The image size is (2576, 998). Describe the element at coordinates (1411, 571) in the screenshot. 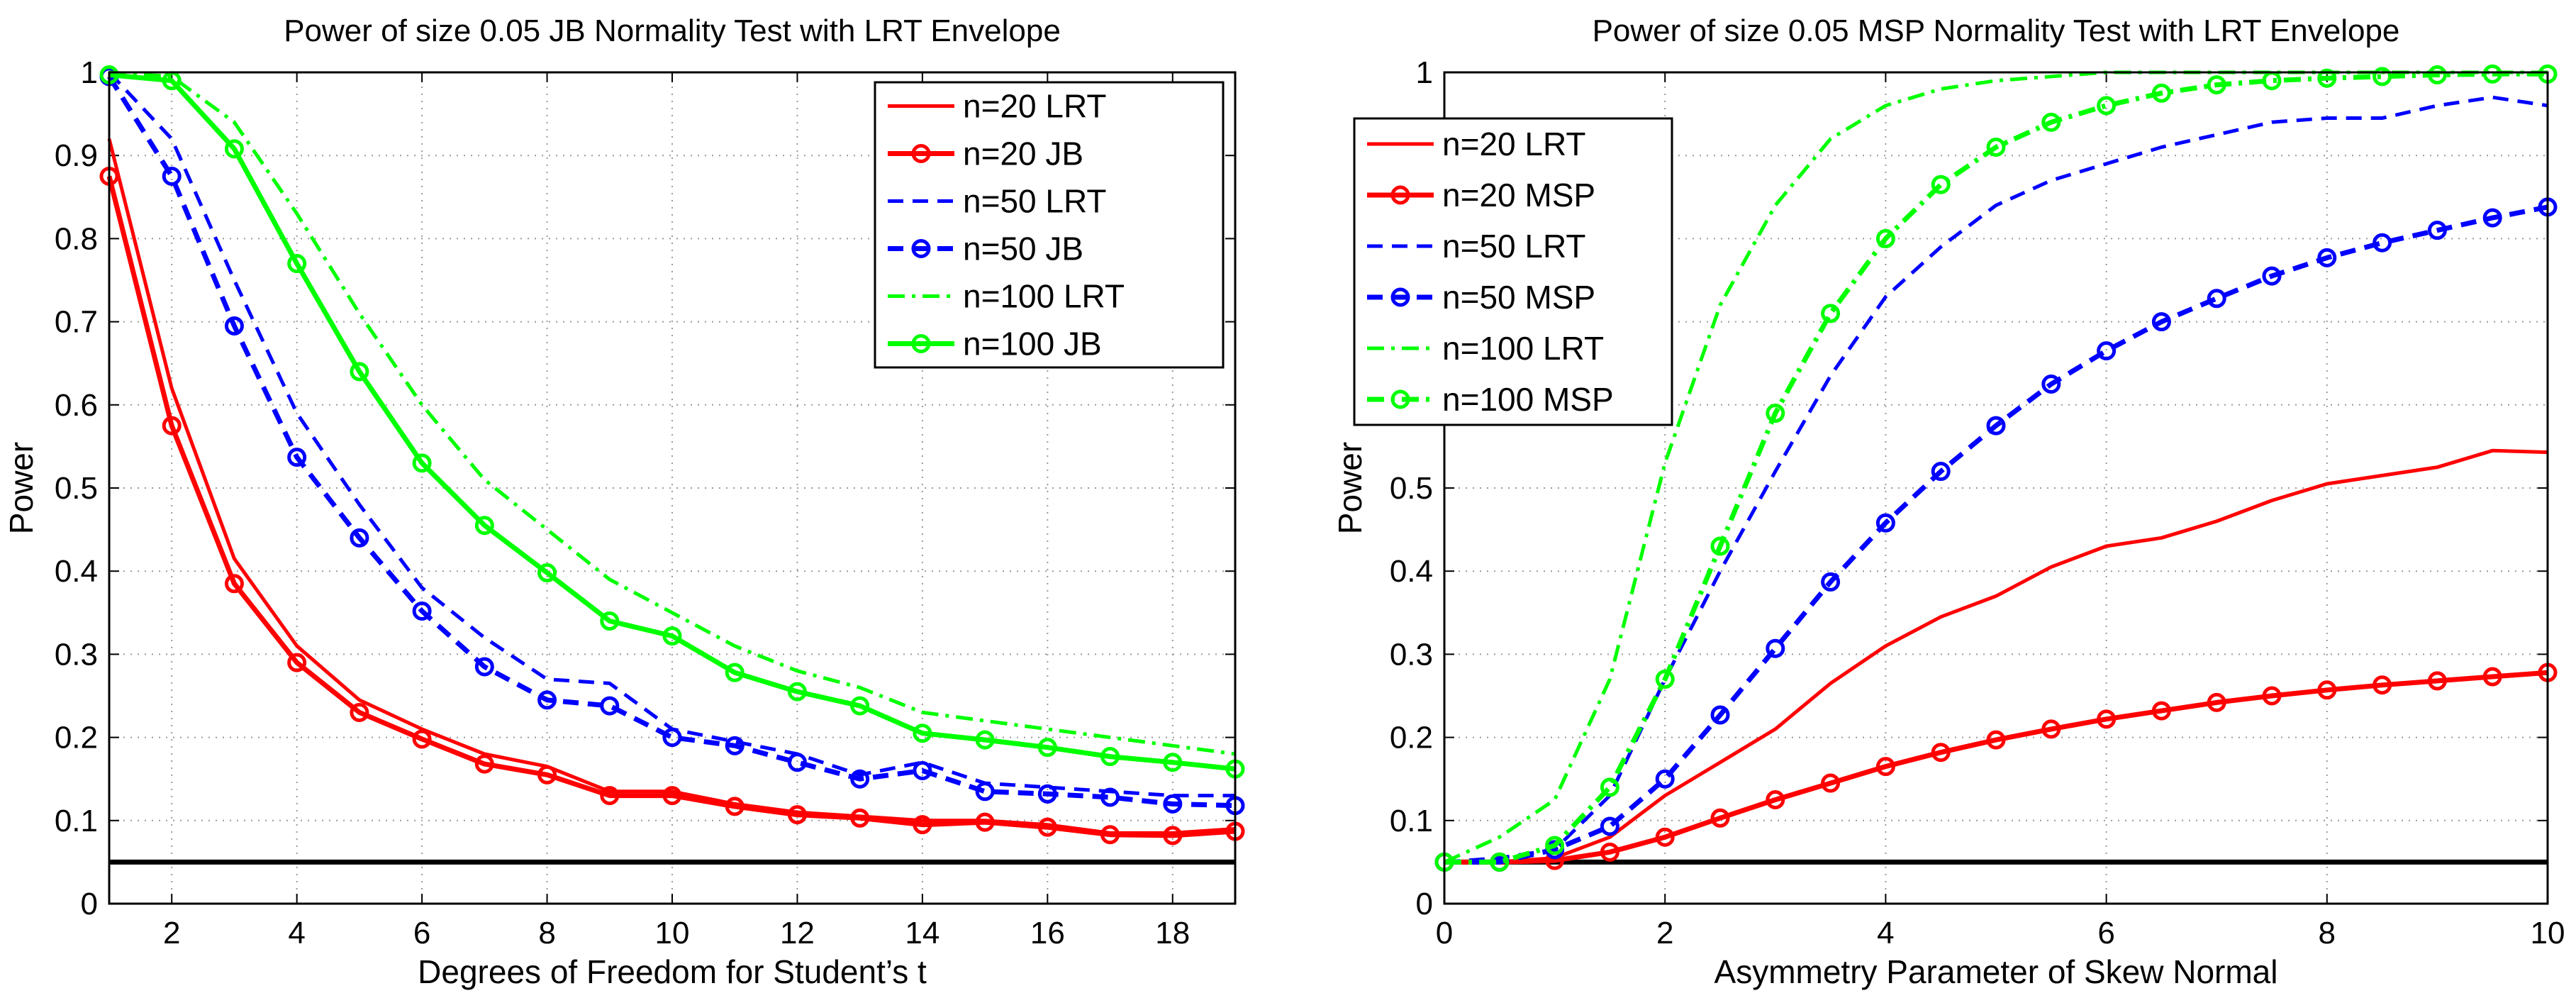

I see `y-tick-label: 0.4` at that location.